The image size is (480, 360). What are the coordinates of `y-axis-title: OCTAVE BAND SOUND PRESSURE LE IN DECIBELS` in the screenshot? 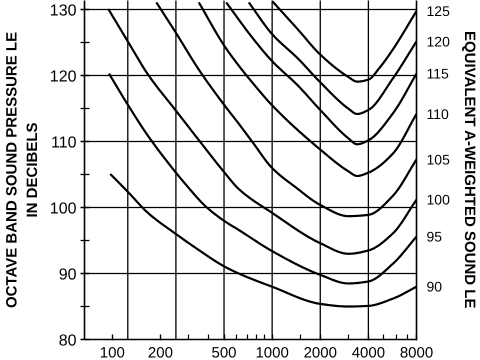 It's located at (22, 170).